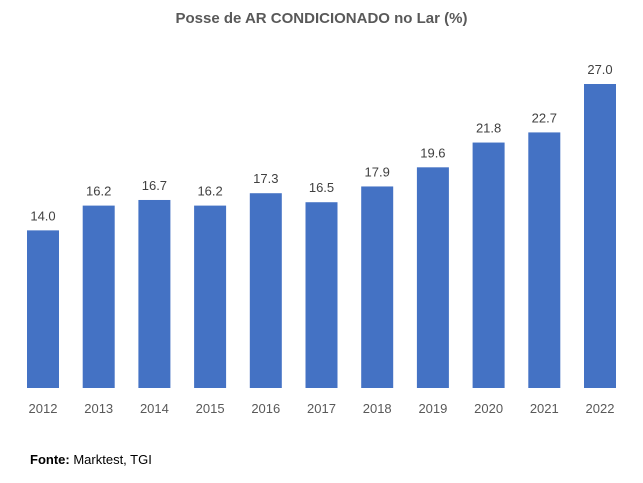  I want to click on x-tick-label-2019: 2019, so click(432, 408).